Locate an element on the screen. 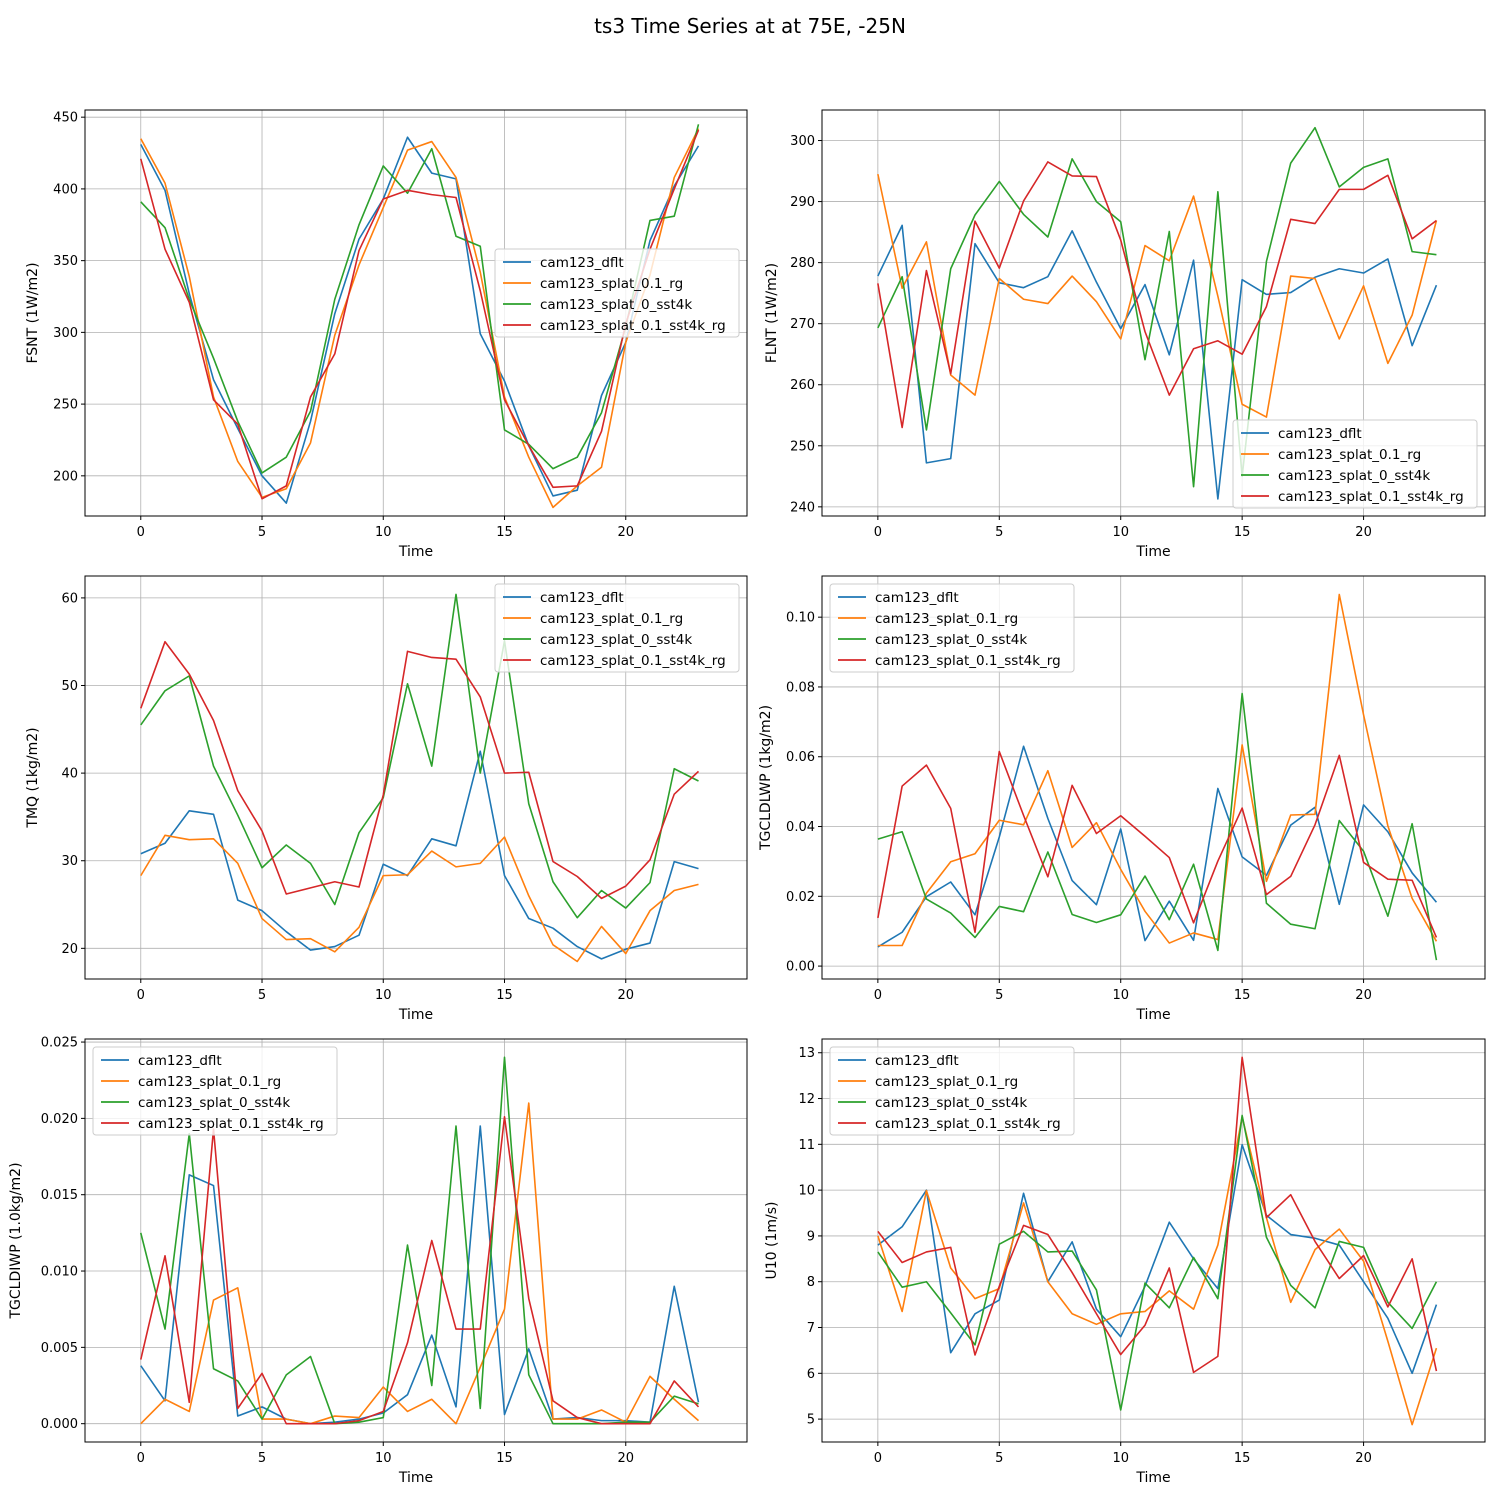 The image size is (1500, 1500). y-tick-label: 0.04 is located at coordinates (800, 827).